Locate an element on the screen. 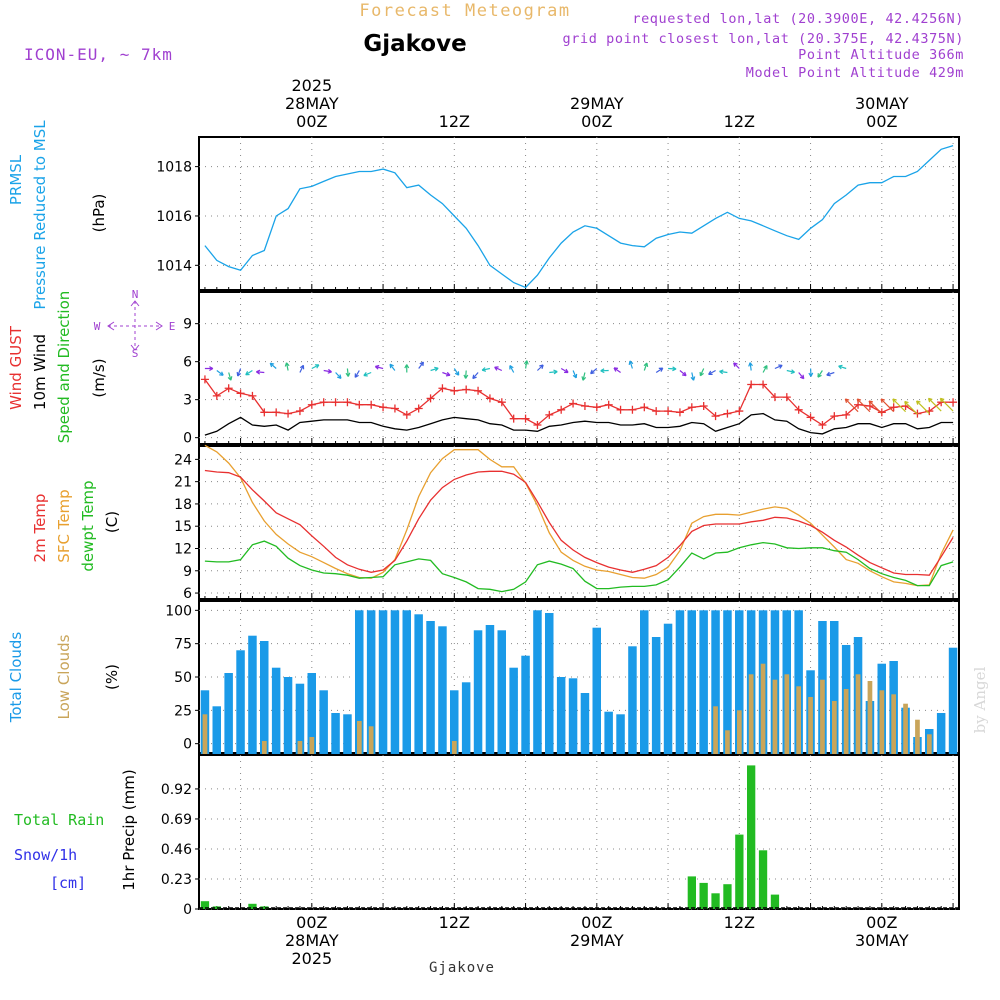 Image resolution: width=1000 pixels, height=1000 pixels. low-clouds-label: Low Clouds is located at coordinates (64, 676).